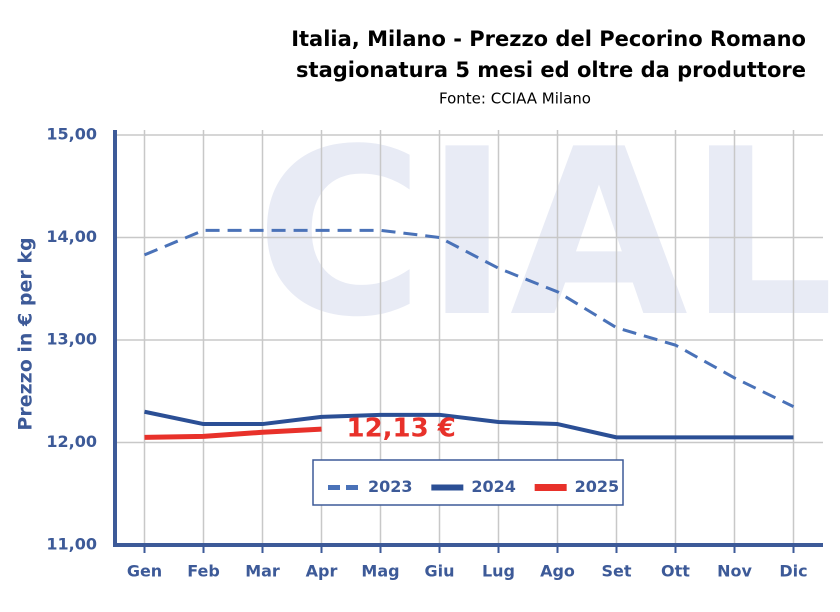 Image resolution: width=840 pixels, height=612 pixels. Describe the element at coordinates (144, 571) in the screenshot. I see `x-tick-label: Gen` at that location.